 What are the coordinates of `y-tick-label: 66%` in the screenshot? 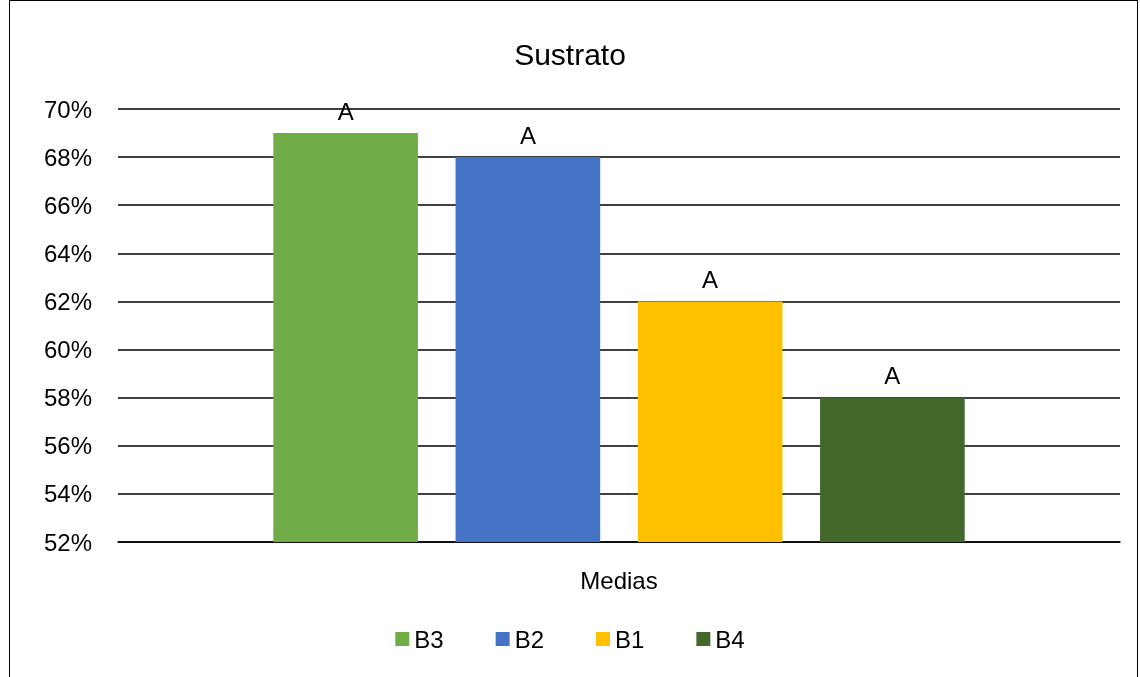 It's located at (67, 205).